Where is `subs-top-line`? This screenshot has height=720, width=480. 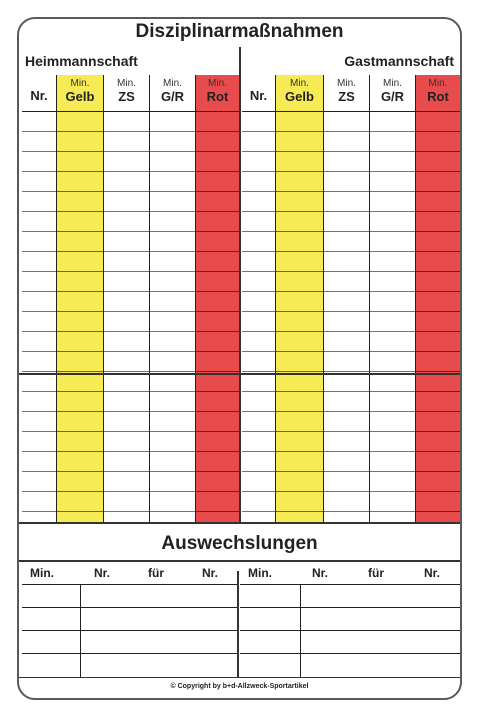 subs-top-line is located at coordinates (239, 561).